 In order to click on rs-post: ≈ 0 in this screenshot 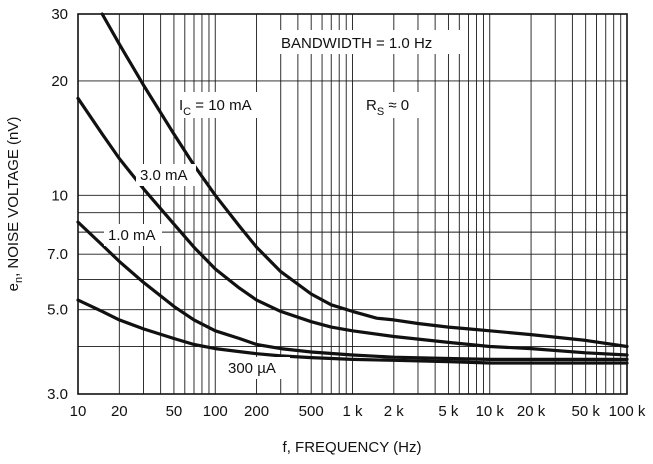, I will do `click(396, 105)`.